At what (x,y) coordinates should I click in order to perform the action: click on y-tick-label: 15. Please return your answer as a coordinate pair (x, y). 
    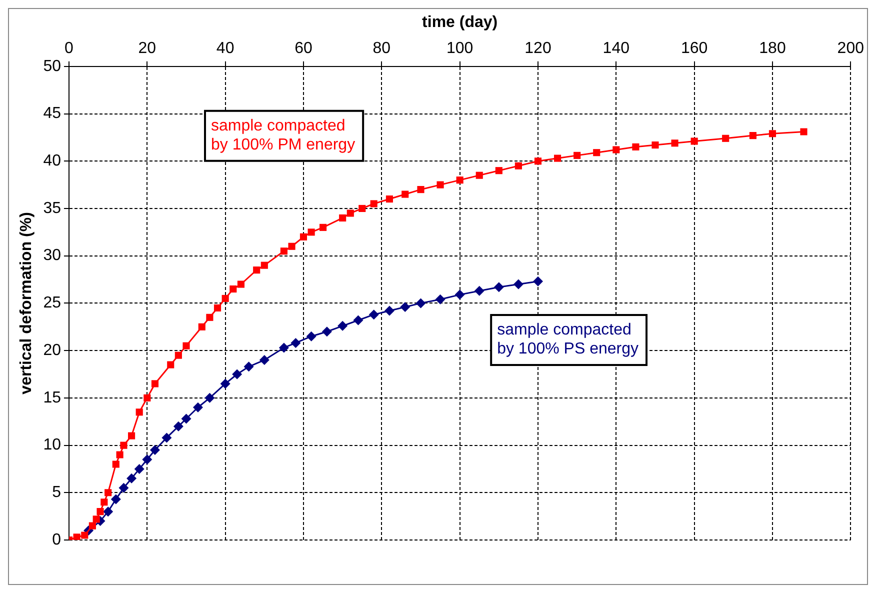
    Looking at the image, I should click on (52, 397).